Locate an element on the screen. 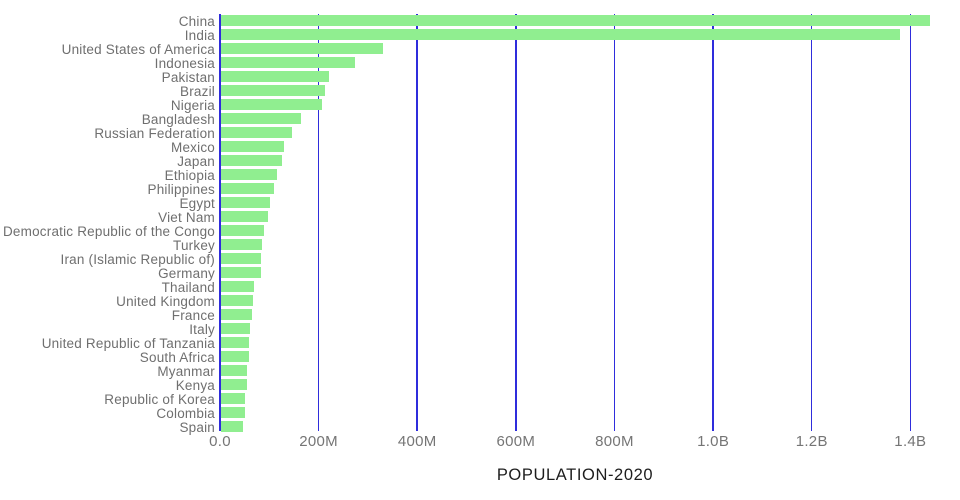 The width and height of the screenshot is (960, 500). country-label: Turkey is located at coordinates (194, 246).